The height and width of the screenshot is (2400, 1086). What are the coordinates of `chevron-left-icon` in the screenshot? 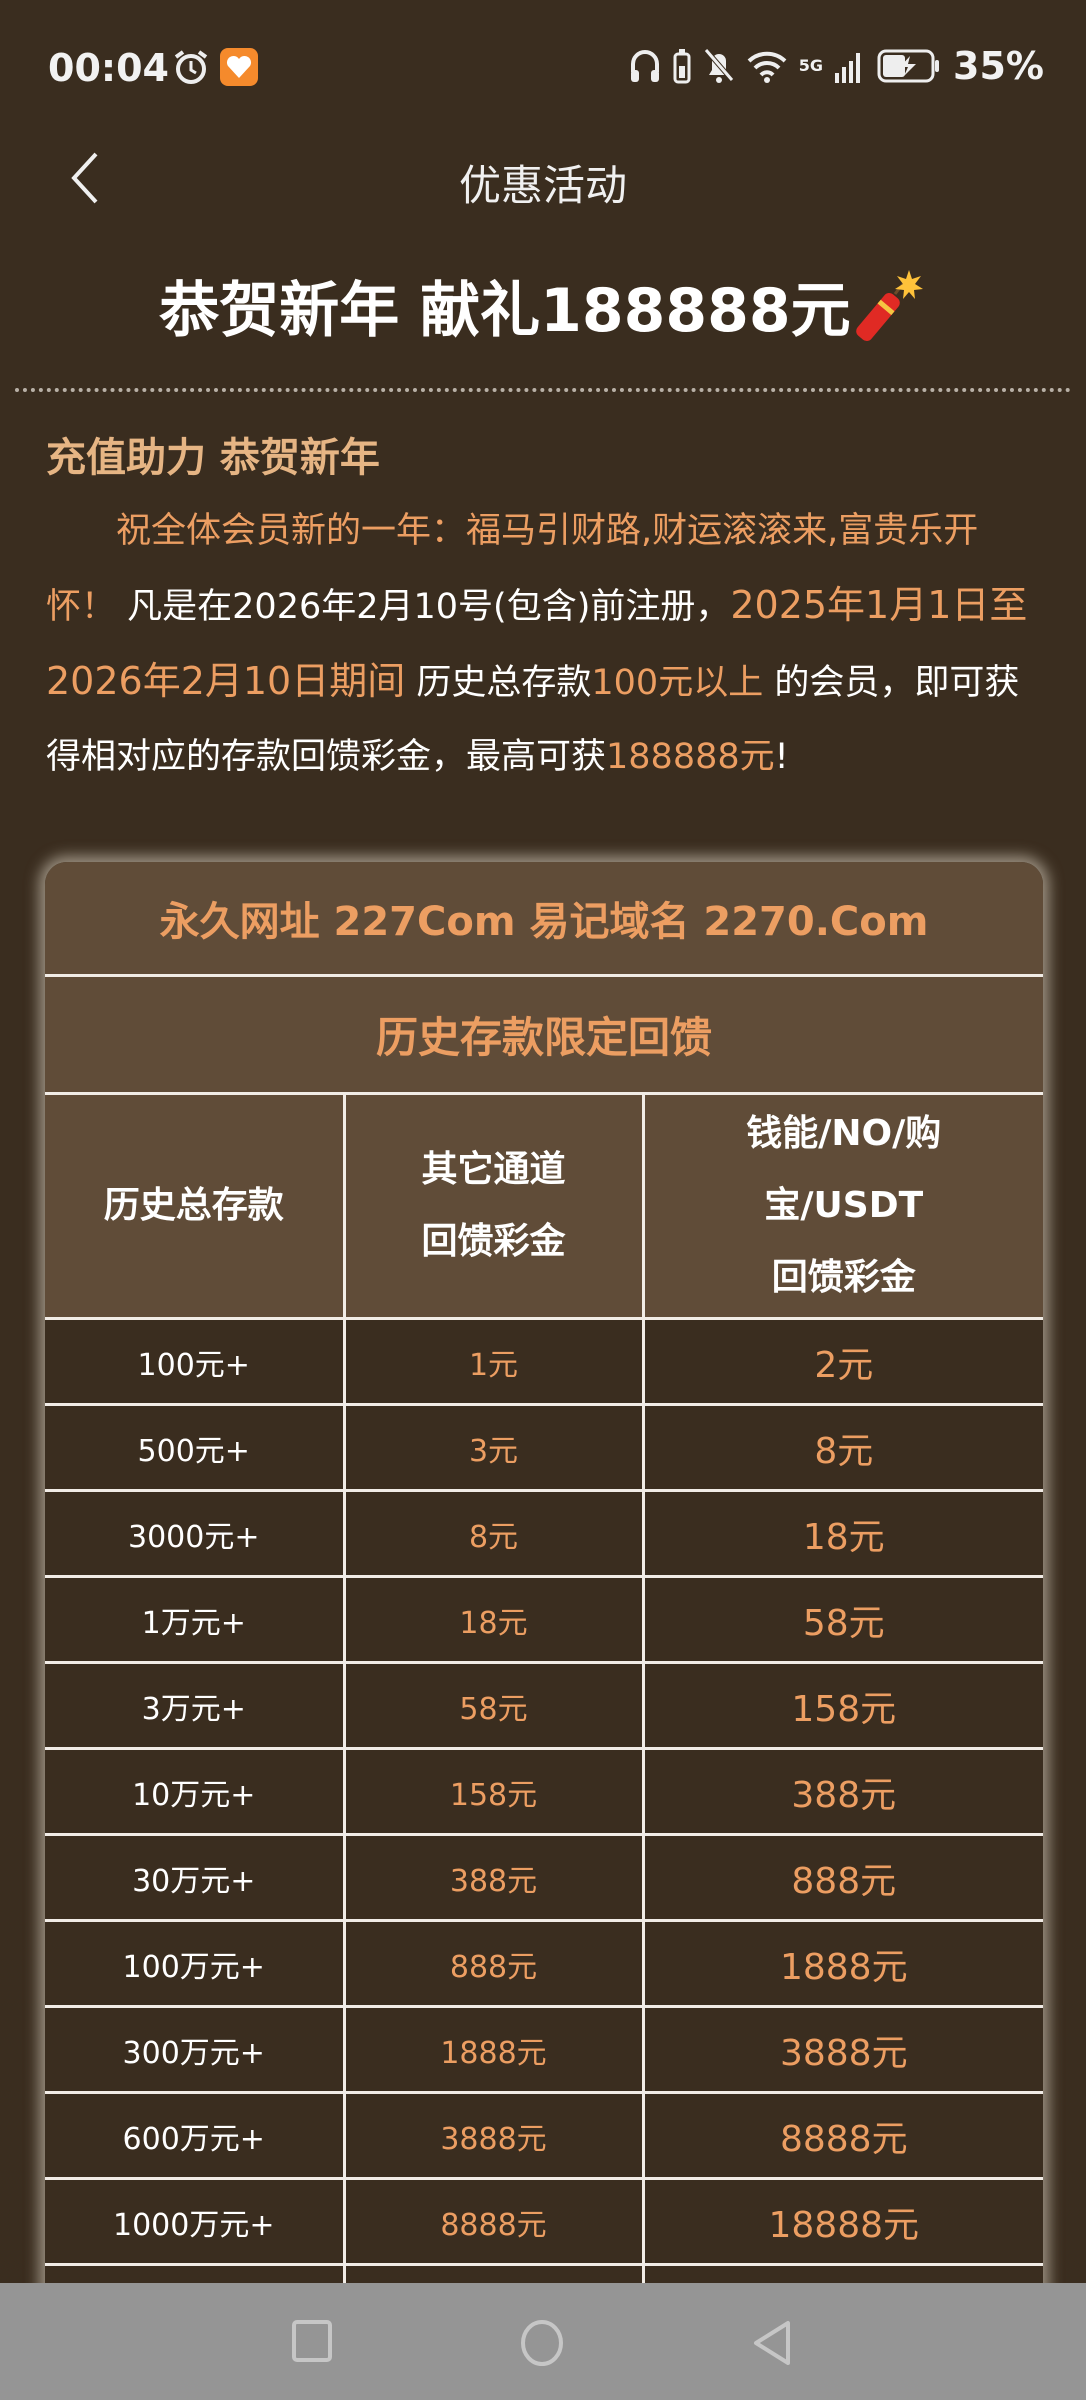 It's located at (84, 178).